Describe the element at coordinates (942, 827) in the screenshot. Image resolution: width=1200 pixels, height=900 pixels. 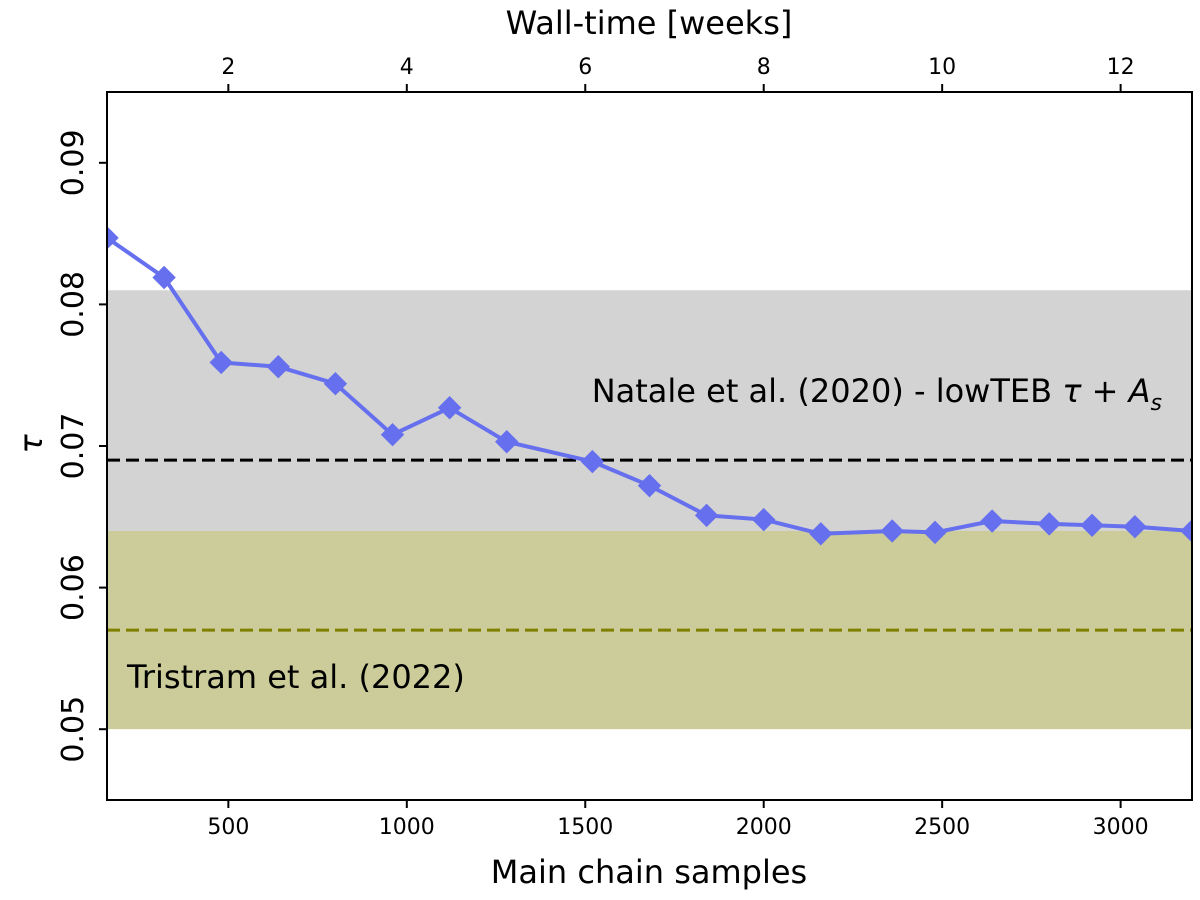
I see `x-tick-label: 2500` at that location.